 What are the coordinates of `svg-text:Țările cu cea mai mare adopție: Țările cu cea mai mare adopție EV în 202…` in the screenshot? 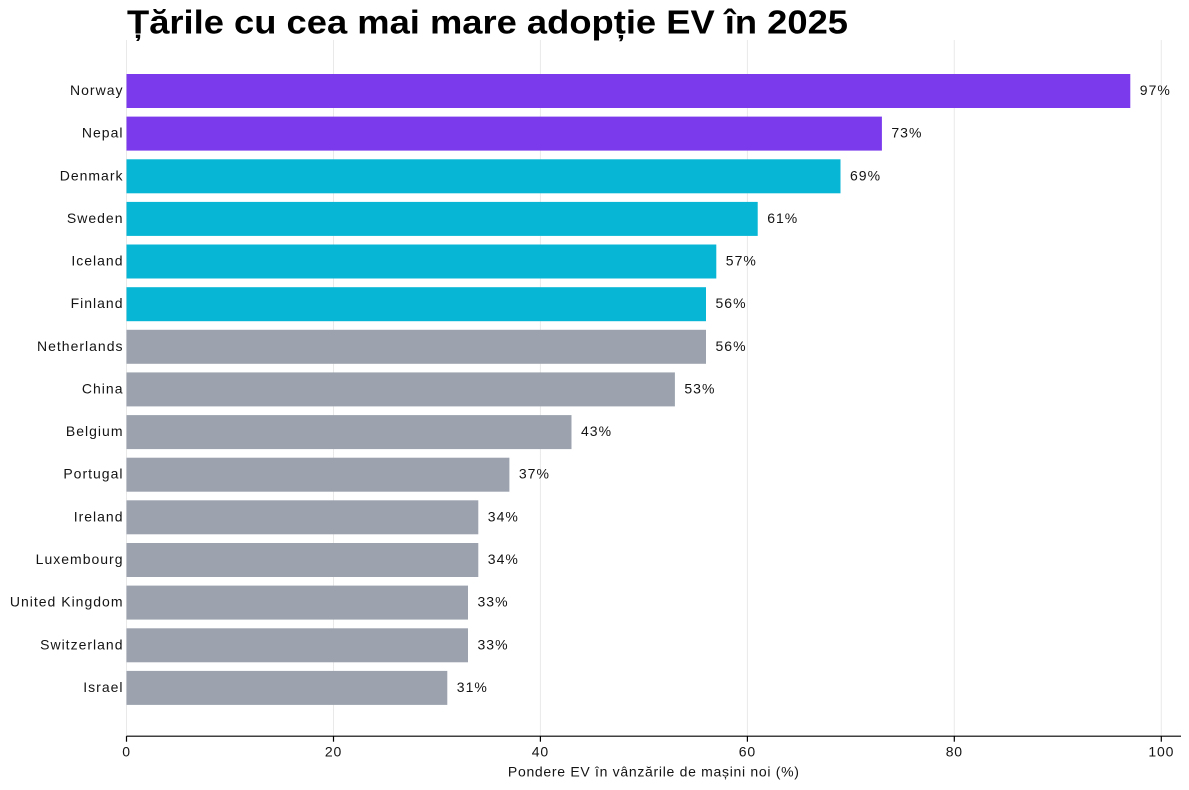 It's located at (487, 23).